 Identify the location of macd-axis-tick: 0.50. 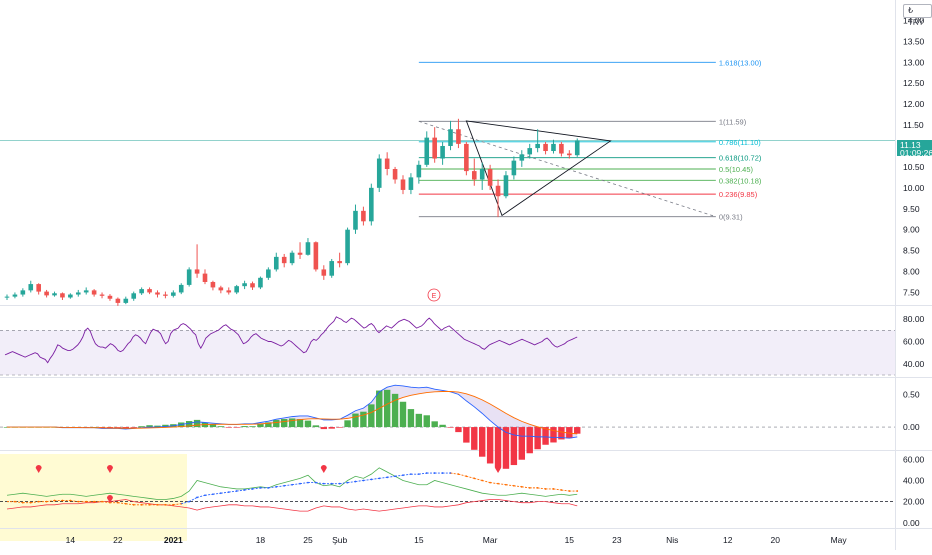
(911, 394).